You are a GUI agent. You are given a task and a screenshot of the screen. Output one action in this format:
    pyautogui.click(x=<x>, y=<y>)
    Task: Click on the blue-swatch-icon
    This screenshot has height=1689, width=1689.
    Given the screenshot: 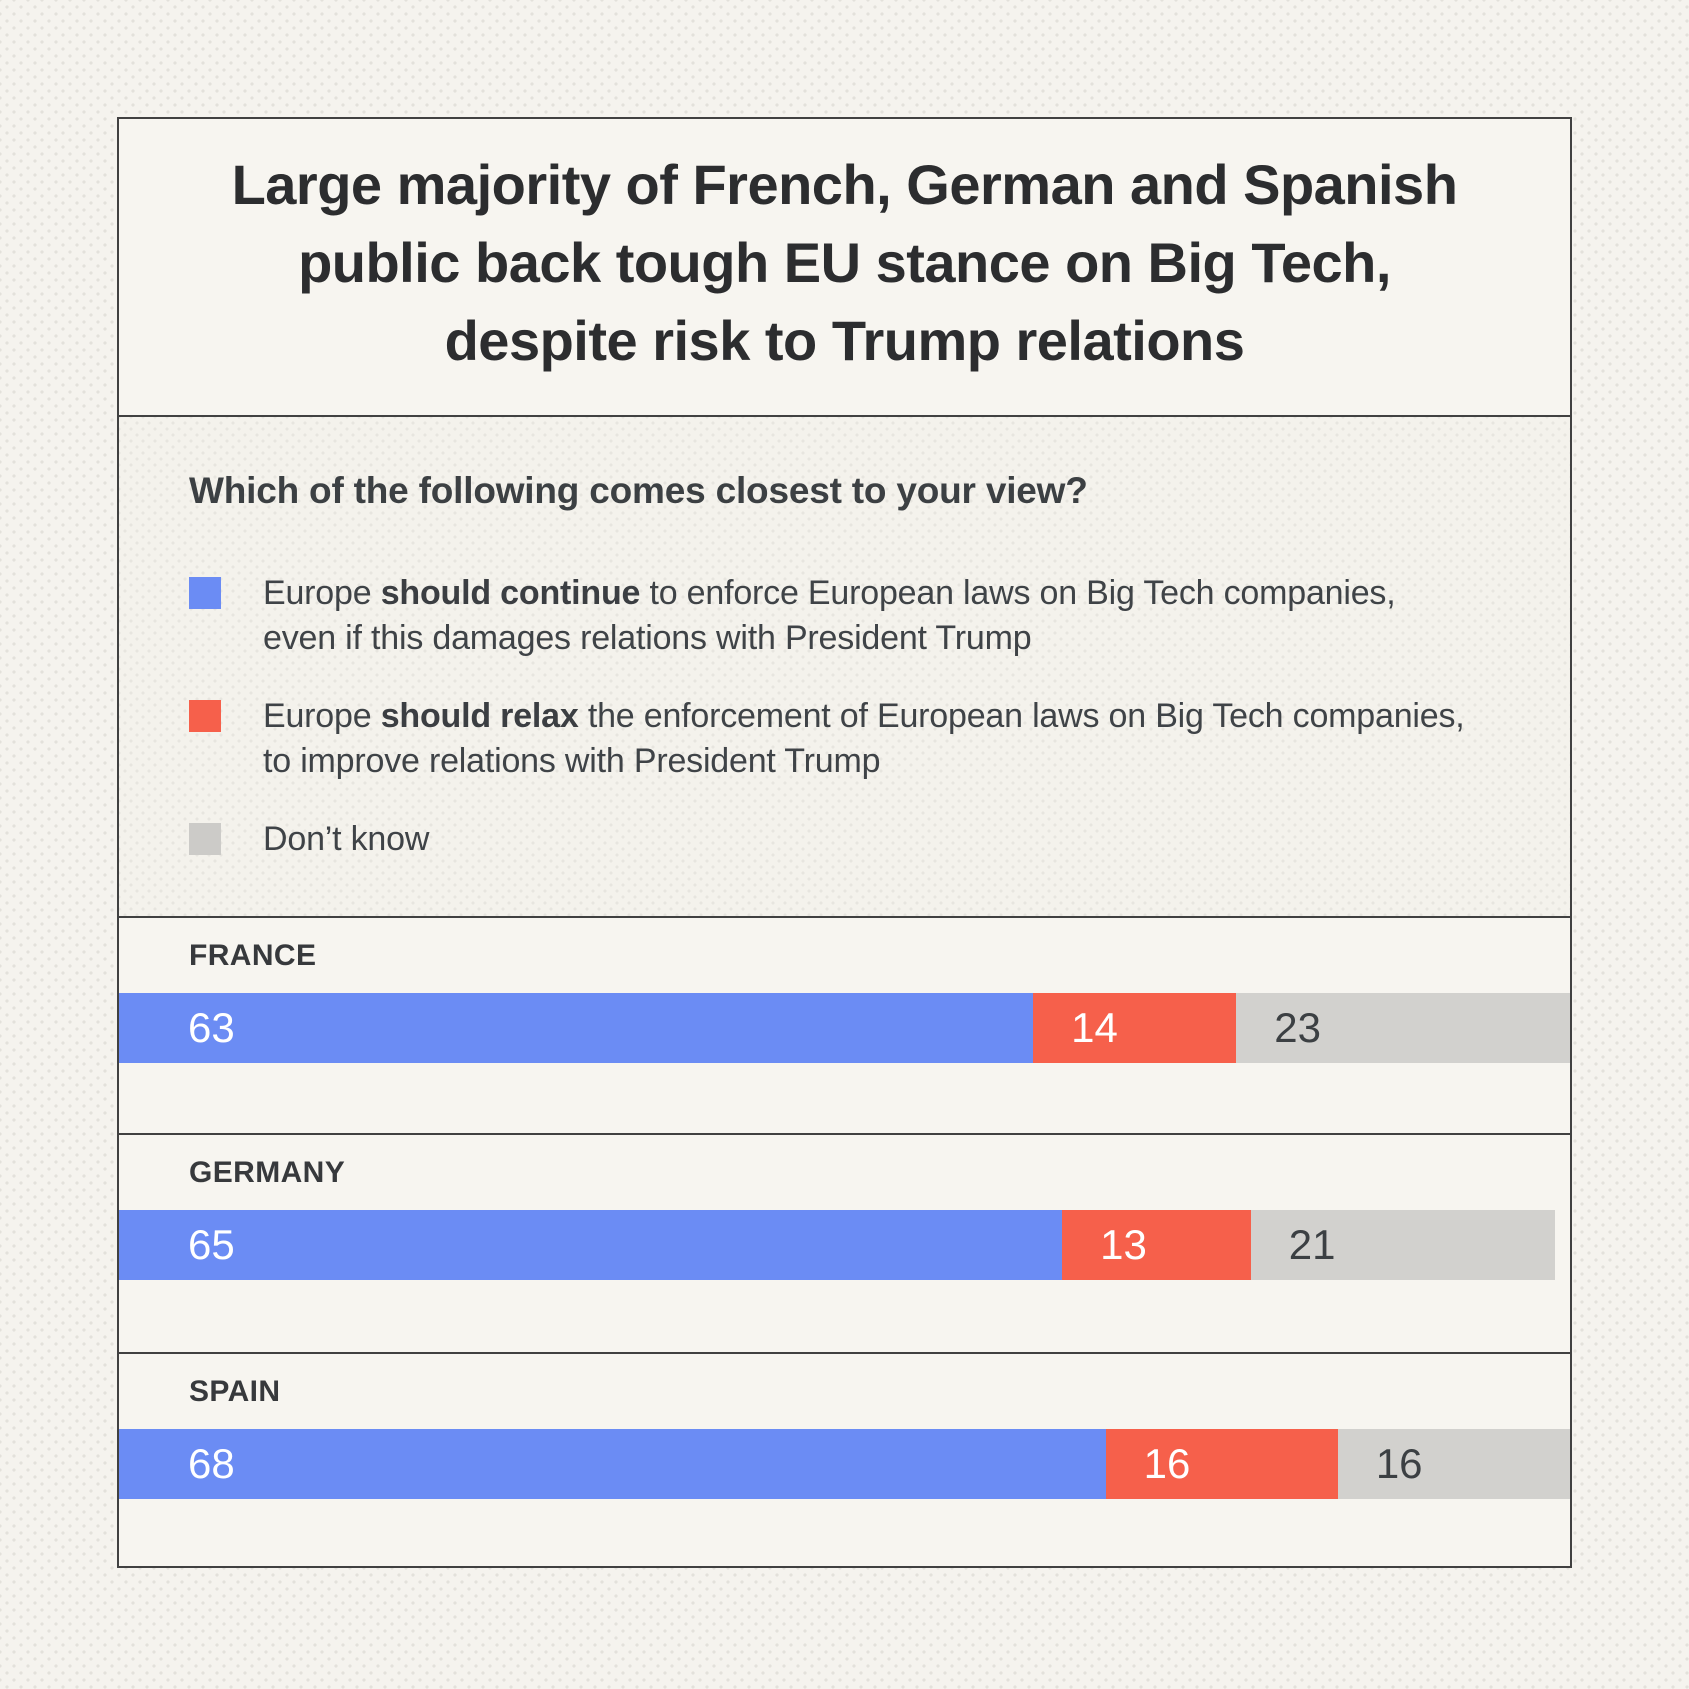 What is the action you would take?
    pyautogui.click(x=205, y=593)
    